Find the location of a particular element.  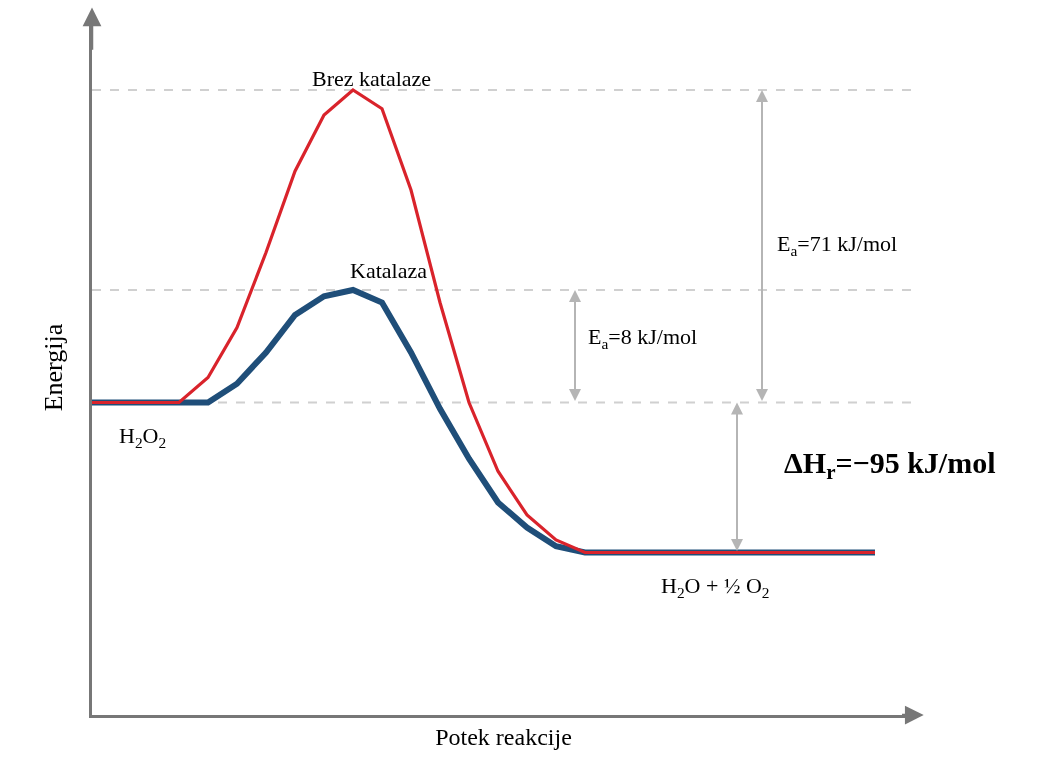

annotation: E$_{a}$=8 kJ/mol is located at coordinates (643, 338).